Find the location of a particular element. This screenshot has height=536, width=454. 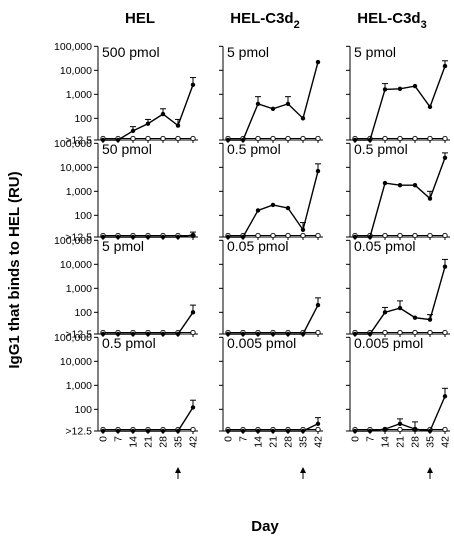

dose-label: 0.05 pmol is located at coordinates (384, 246).